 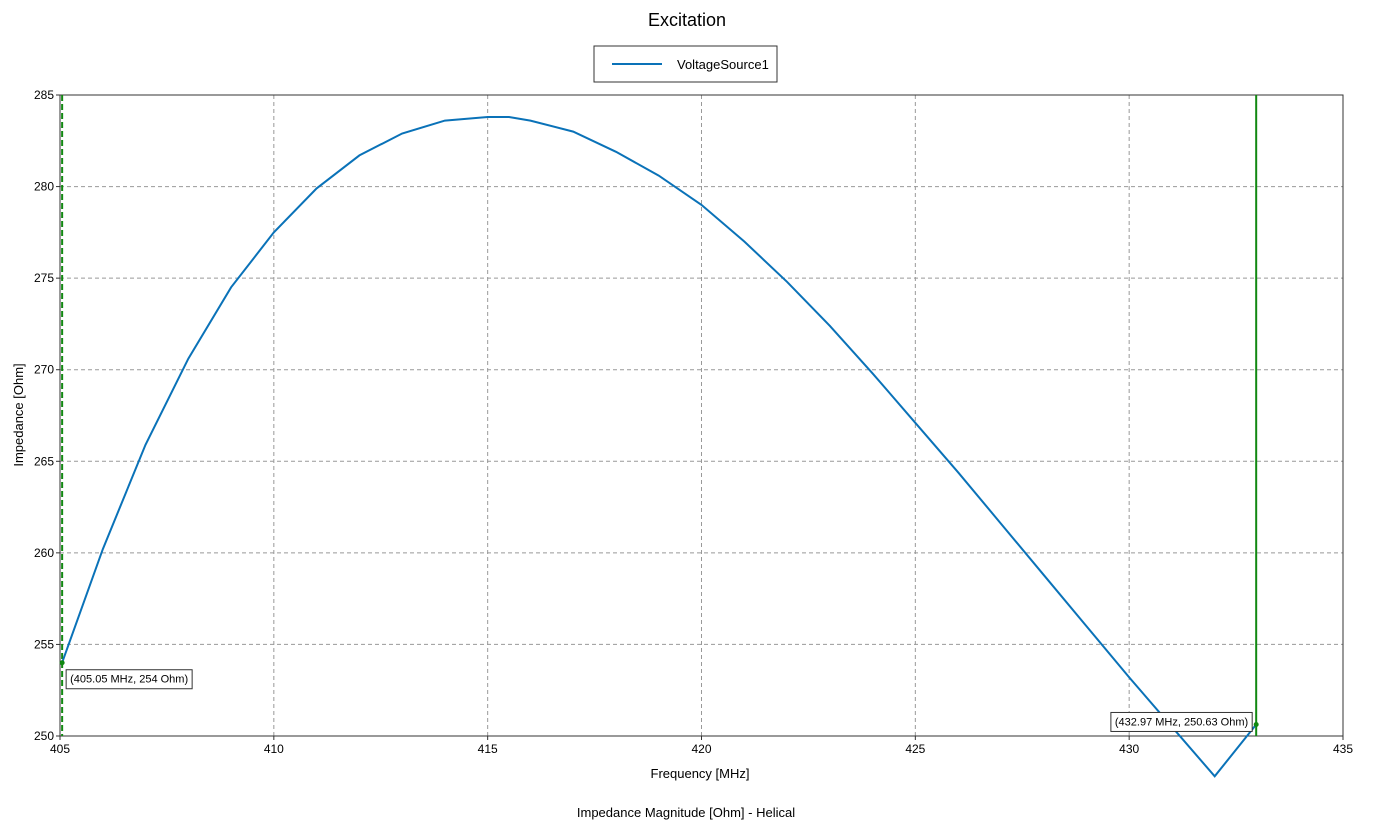 What do you see at coordinates (44, 278) in the screenshot?
I see `y-tick-label: 275` at bounding box center [44, 278].